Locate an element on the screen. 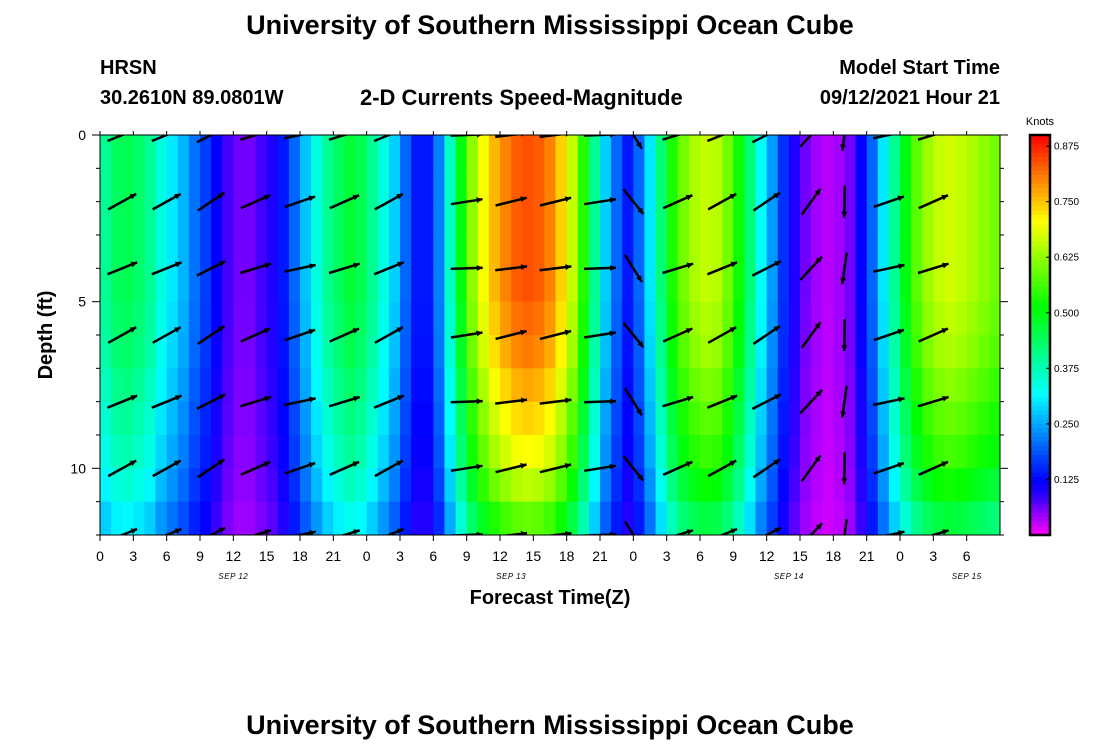  colorbar-legend: Knots 0.875 0.750 0.625 0.500 0.375 0.250 0.125 is located at coordinates (1052, 326).